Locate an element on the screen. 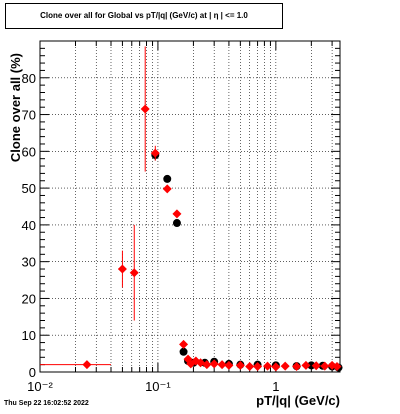 This screenshot has width=400, height=414. y-tick-label: 80 is located at coordinates (29, 78).